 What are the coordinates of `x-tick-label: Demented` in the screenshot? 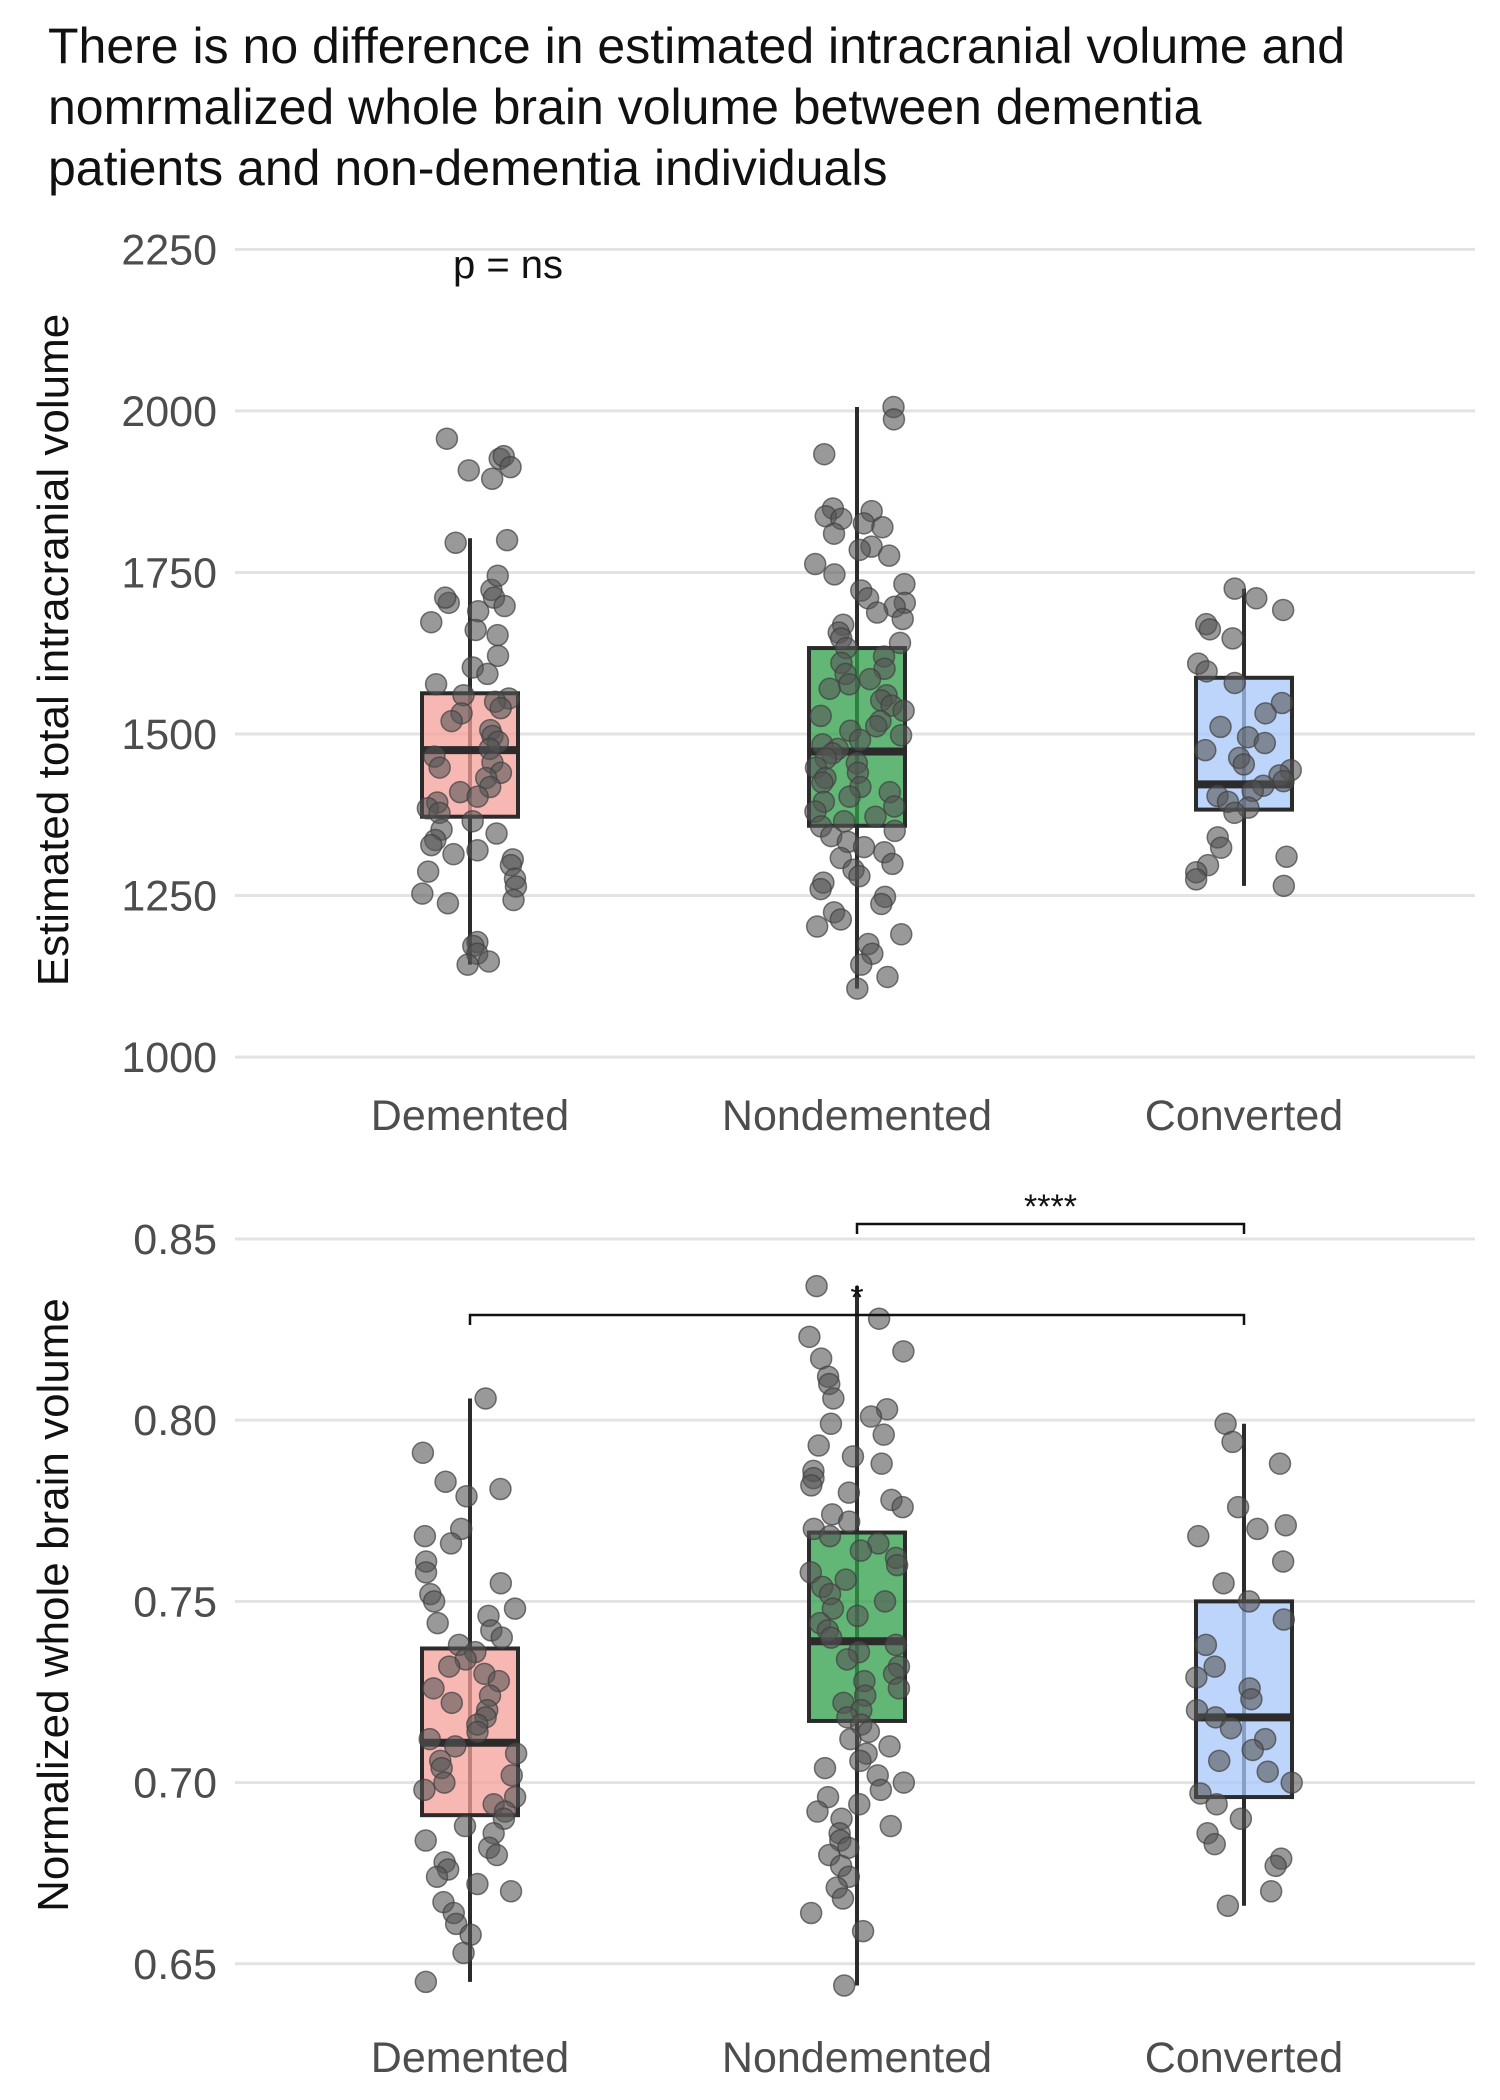 It's located at (470, 1116).